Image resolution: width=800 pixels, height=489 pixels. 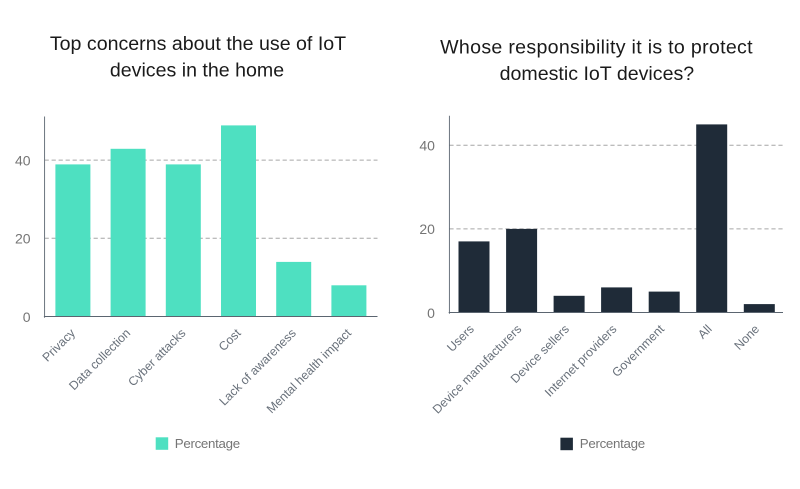 I want to click on svg-text:Whose responsibility it is to: Whose responsibility it is to protect, so click(x=596, y=48).